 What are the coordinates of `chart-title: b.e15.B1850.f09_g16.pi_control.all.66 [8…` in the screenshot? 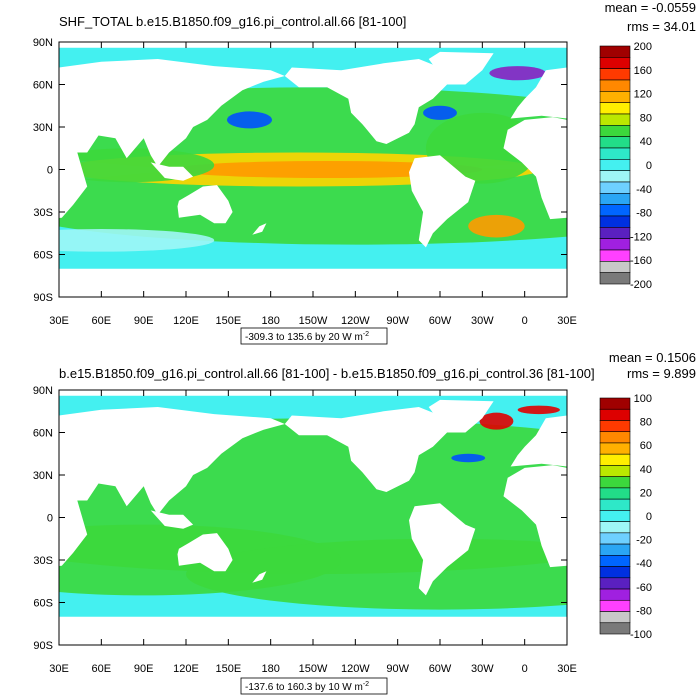 It's located at (327, 373).